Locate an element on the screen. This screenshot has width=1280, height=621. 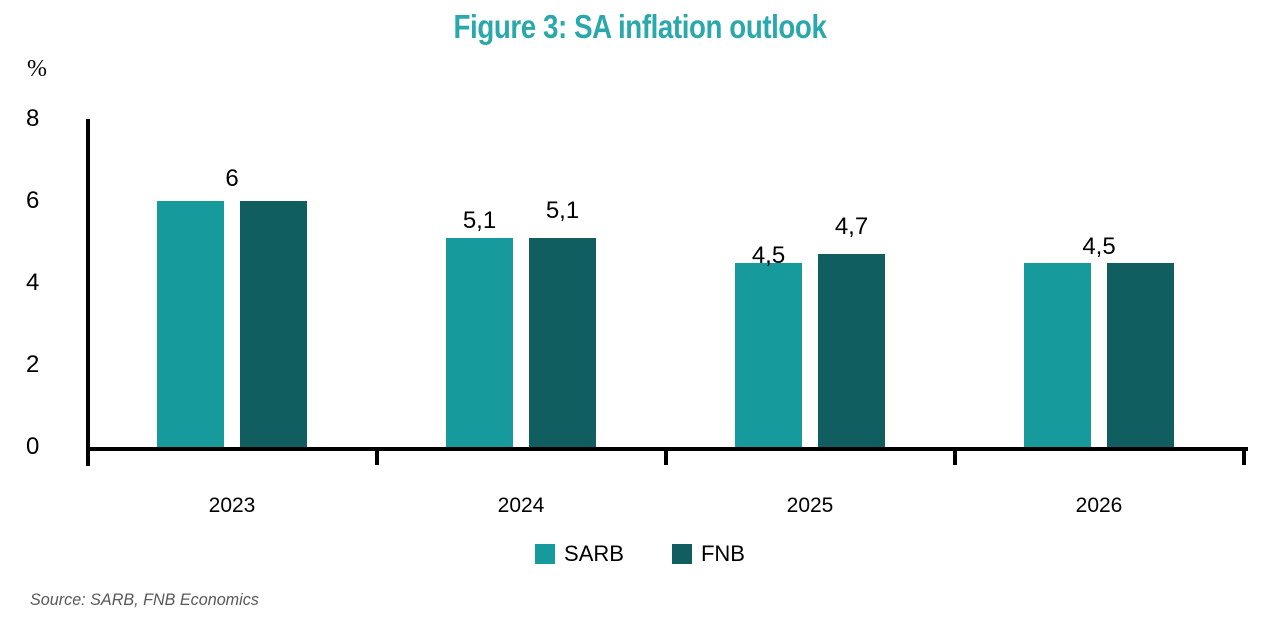
legend-item-fnb: FNB is located at coordinates (708, 553).